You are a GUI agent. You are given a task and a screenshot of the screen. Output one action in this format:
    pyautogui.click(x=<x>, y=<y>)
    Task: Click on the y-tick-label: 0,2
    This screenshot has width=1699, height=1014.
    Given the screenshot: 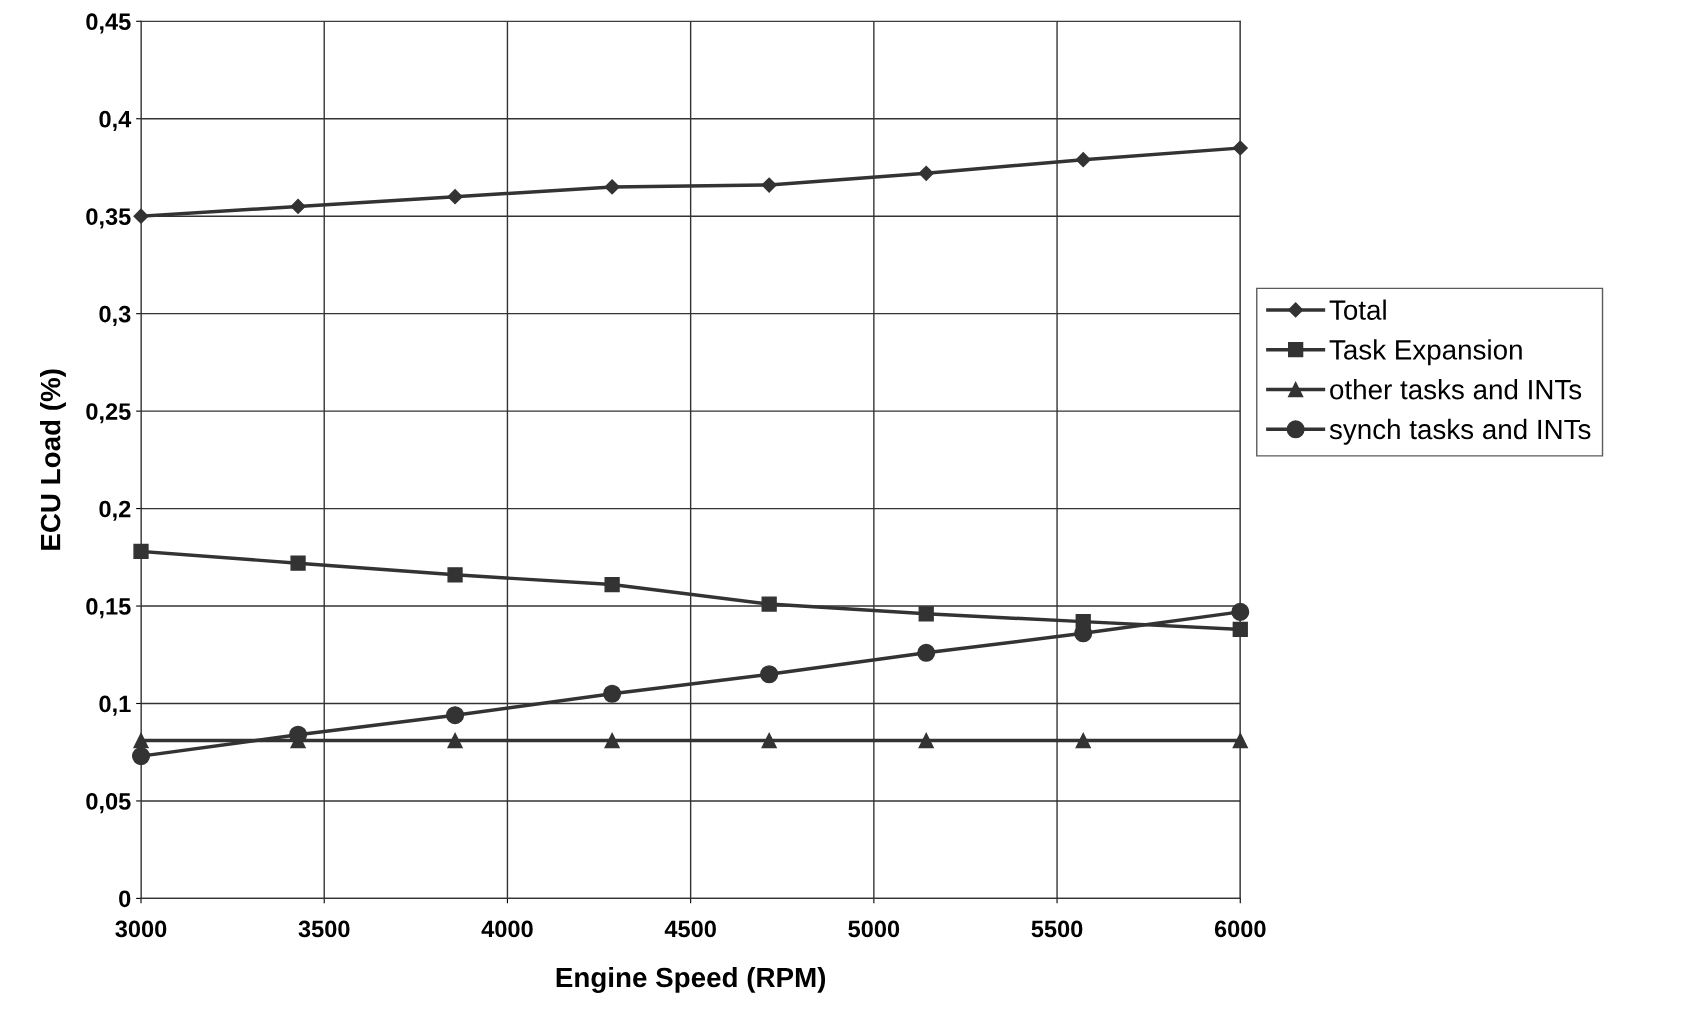 What is the action you would take?
    pyautogui.click(x=115, y=510)
    